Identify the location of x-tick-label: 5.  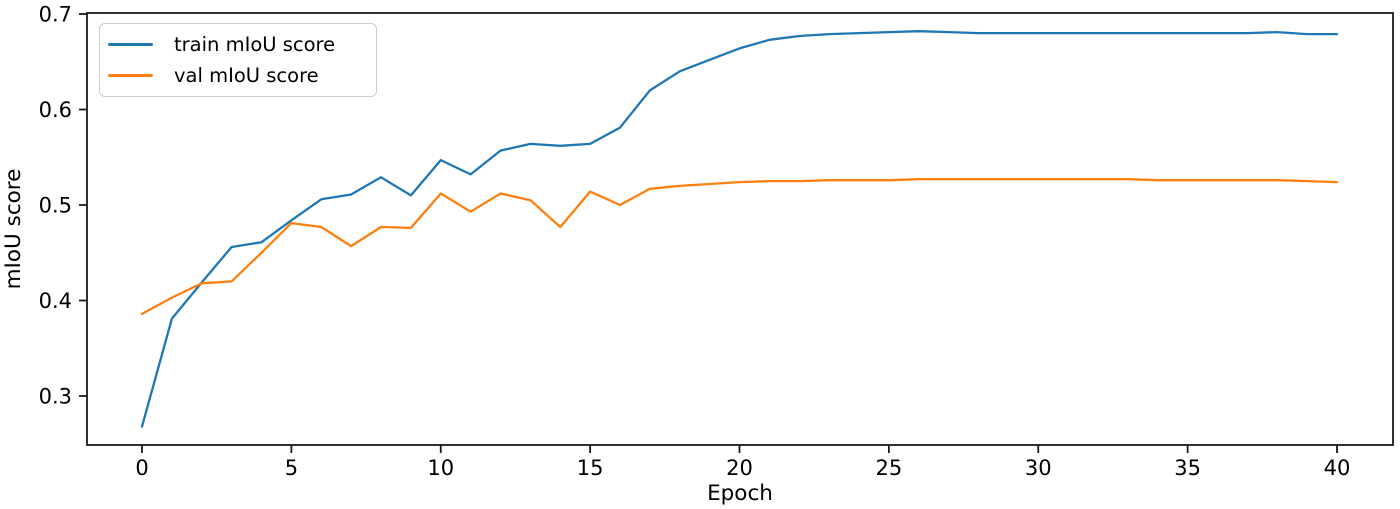
(291, 468).